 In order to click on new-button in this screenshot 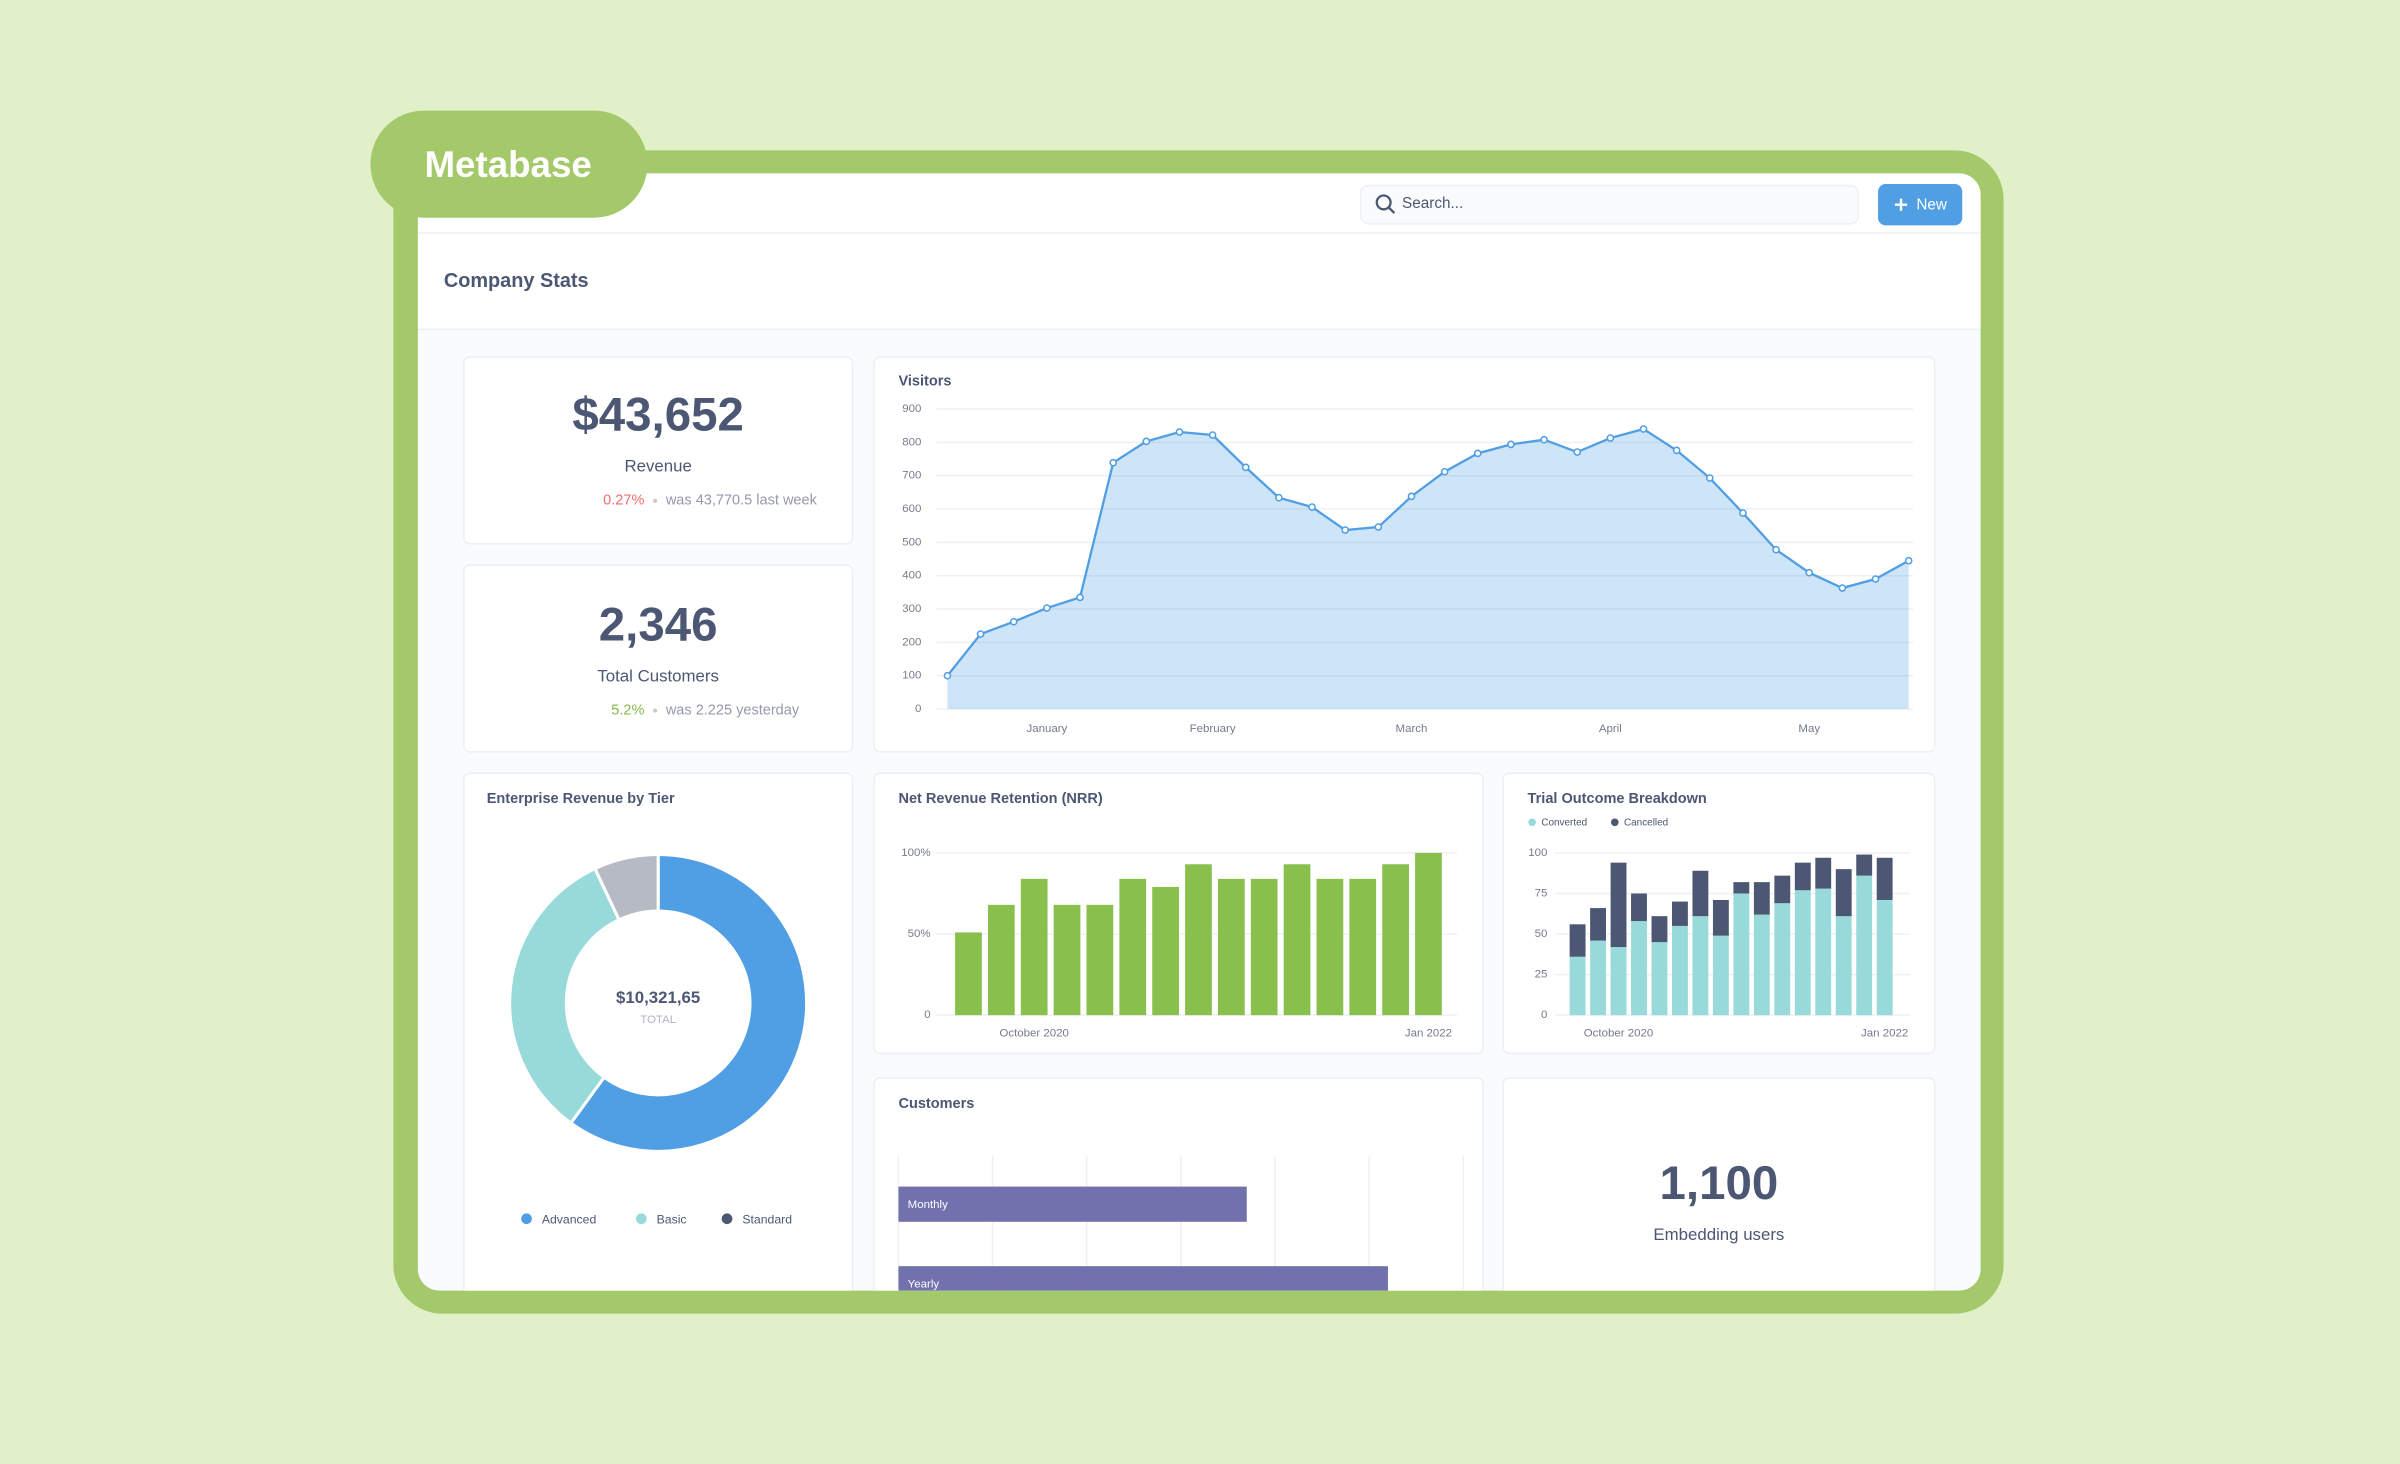, I will do `click(1920, 205)`.